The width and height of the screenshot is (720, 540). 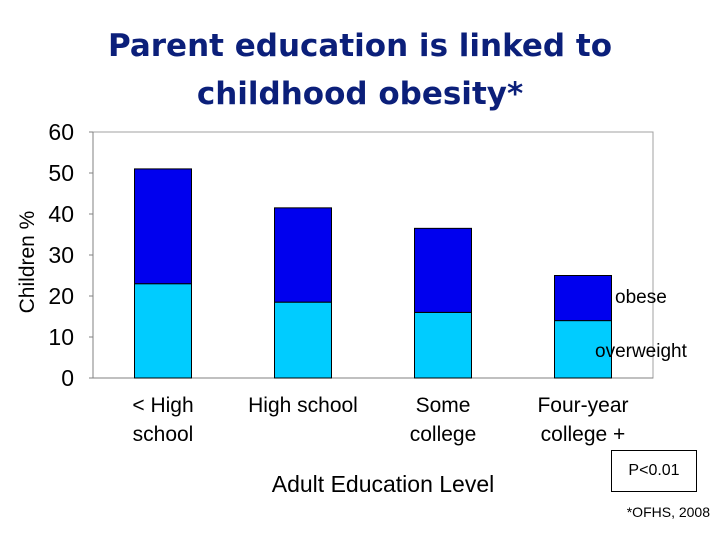 I want to click on y-tick-label: 20, so click(x=61, y=296).